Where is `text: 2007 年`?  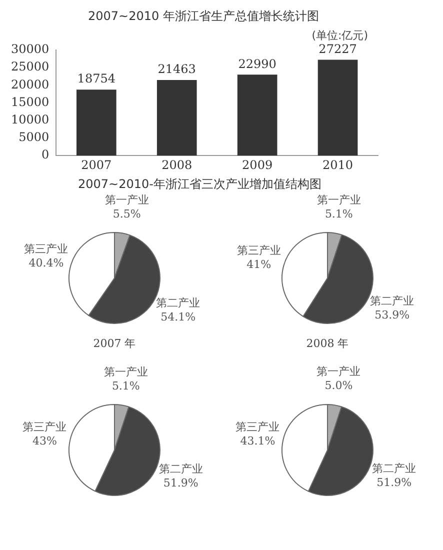 text: 2007 年 is located at coordinates (114, 343).